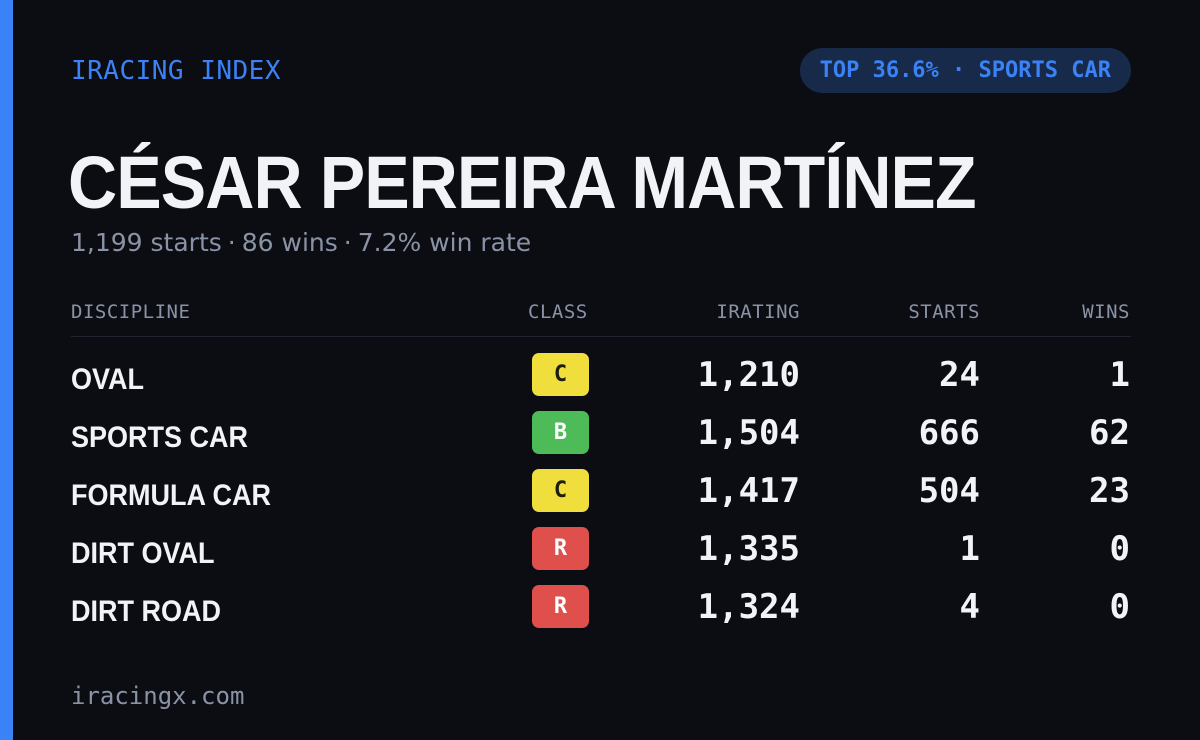 The image size is (1200, 740). What do you see at coordinates (965, 70) in the screenshot?
I see `rank-badge: TOP 36.6% · SPORTS CAR` at bounding box center [965, 70].